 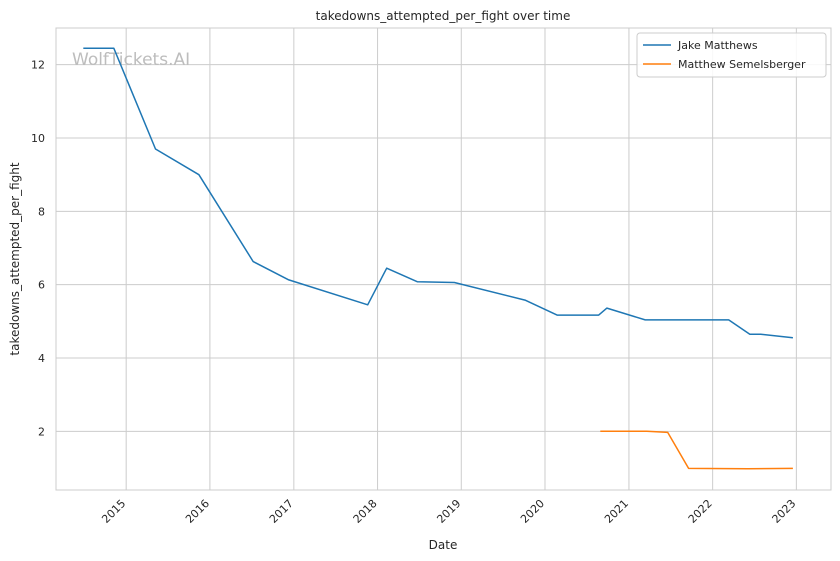 What do you see at coordinates (281, 511) in the screenshot?
I see `x-tick-label: 2017` at bounding box center [281, 511].